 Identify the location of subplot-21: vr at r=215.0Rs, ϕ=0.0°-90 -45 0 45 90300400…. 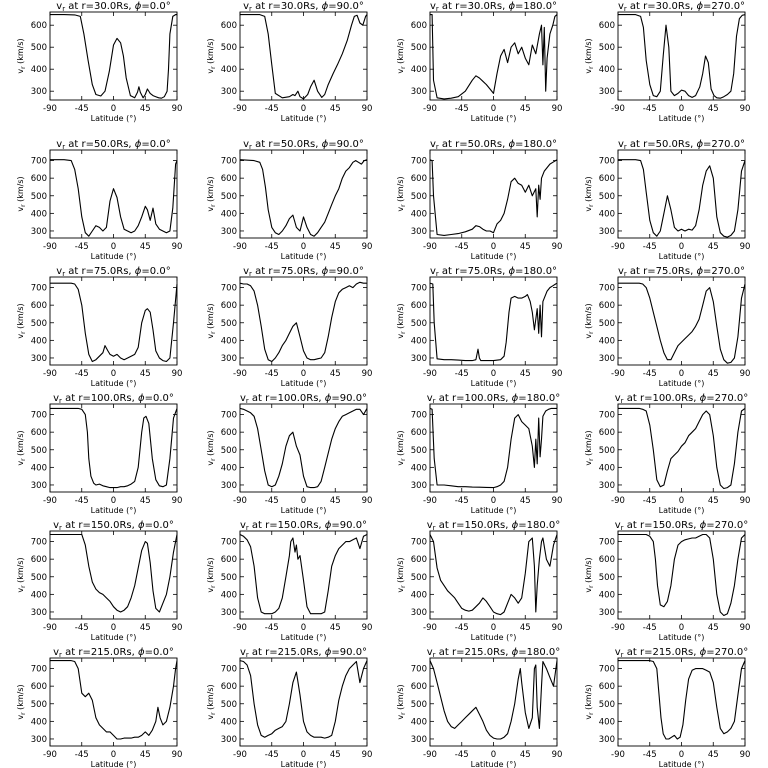
(99, 707).